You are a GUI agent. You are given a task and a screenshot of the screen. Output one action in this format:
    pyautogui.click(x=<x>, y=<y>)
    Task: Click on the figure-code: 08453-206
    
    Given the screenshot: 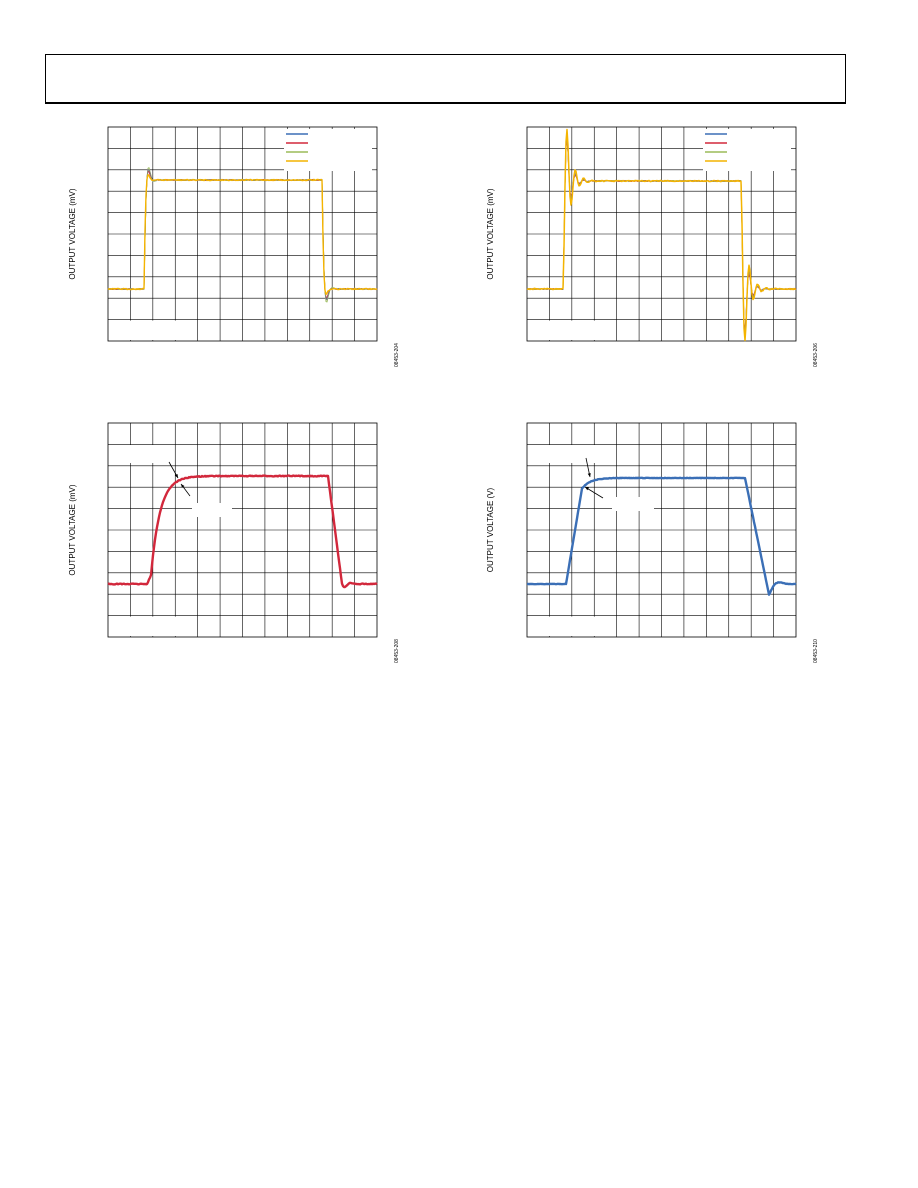 What is the action you would take?
    pyautogui.click(x=816, y=355)
    